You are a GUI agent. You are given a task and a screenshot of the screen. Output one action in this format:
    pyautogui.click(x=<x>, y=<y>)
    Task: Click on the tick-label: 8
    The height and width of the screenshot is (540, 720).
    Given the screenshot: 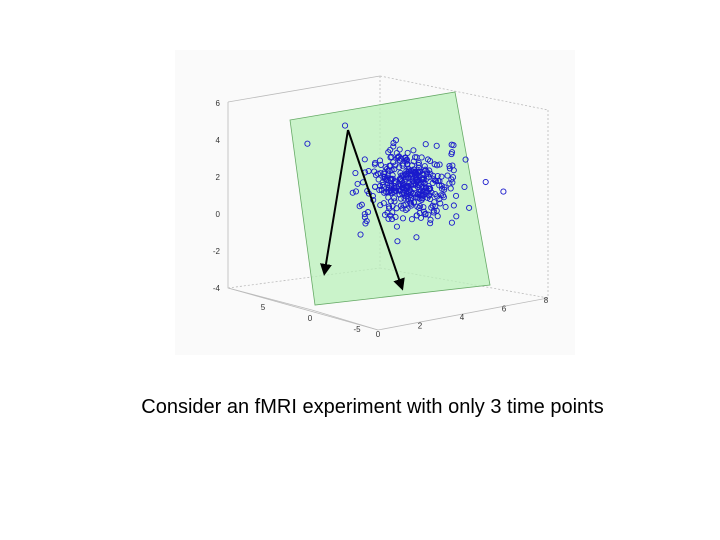 What is the action you would take?
    pyautogui.click(x=546, y=300)
    